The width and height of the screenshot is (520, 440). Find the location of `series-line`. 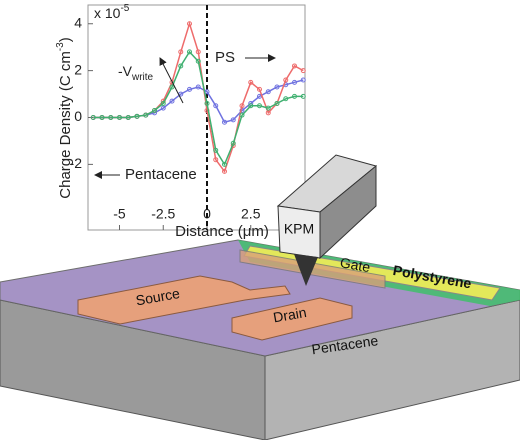

series-line is located at coordinates (198, 108).